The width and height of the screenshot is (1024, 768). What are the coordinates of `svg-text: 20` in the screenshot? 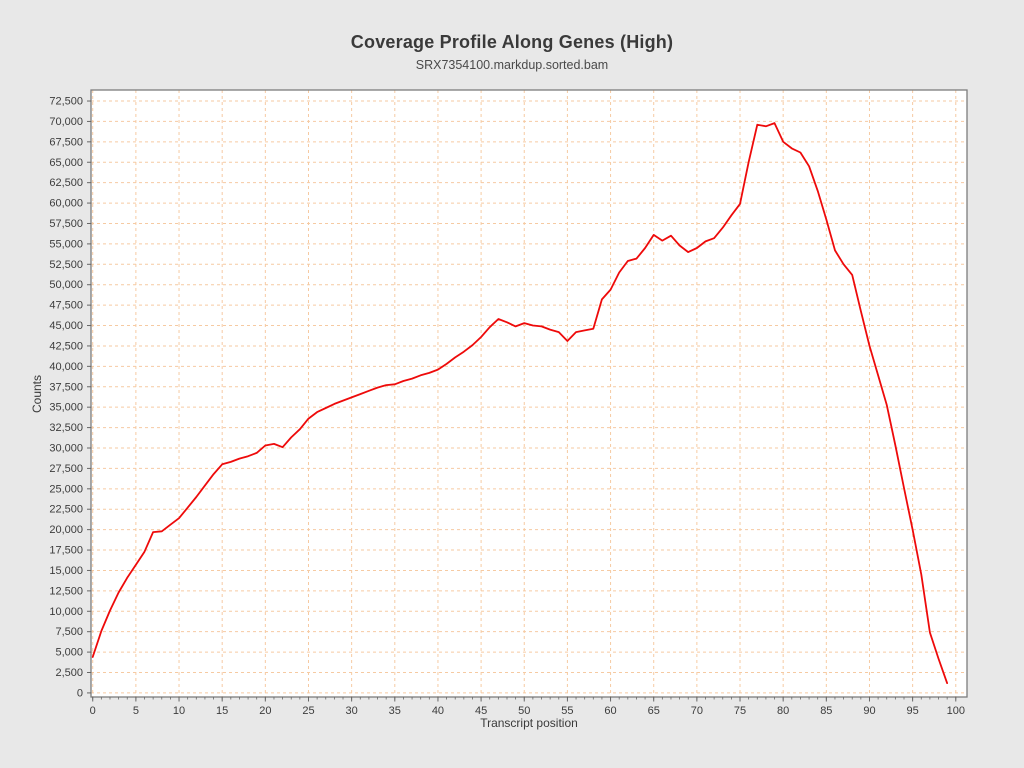 It's located at (265, 711).